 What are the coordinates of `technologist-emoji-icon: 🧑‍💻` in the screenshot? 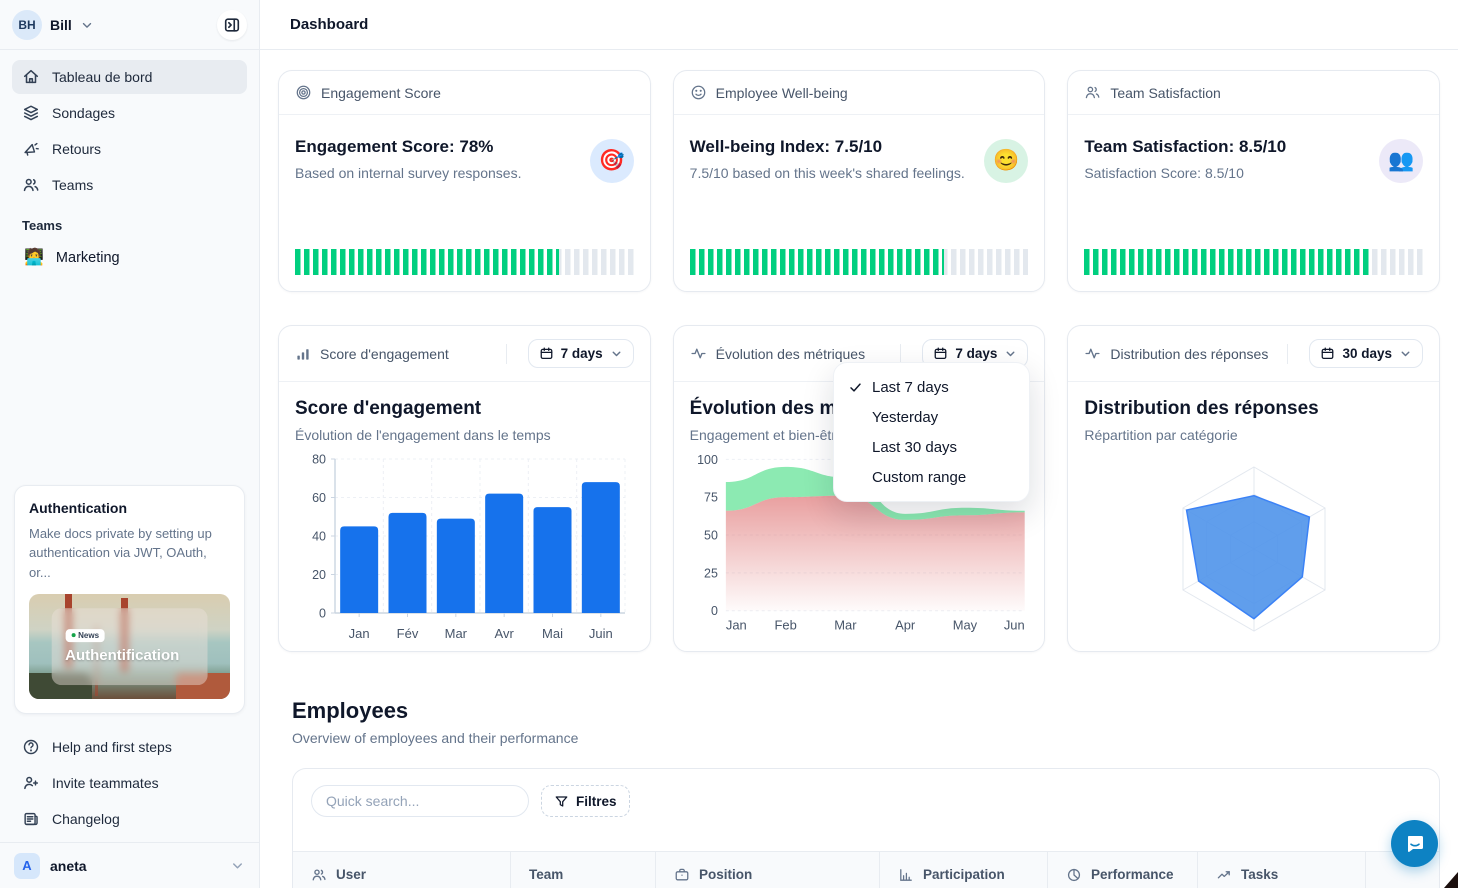 It's located at (34, 257).